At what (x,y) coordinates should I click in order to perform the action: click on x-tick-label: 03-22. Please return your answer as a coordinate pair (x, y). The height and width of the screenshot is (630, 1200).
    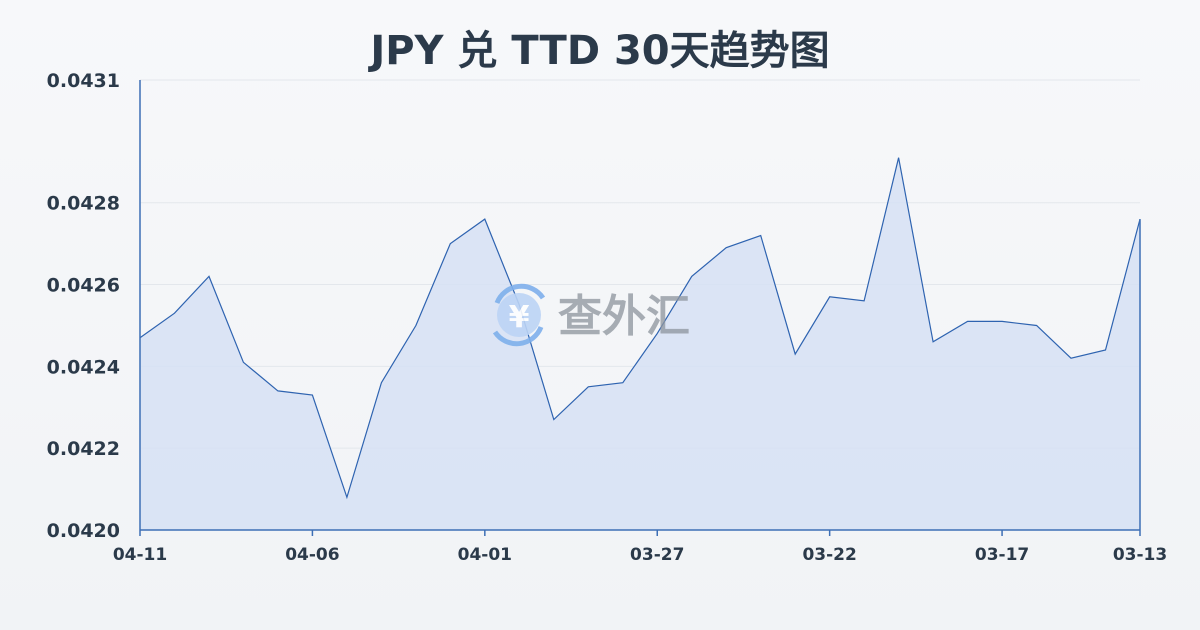
    Looking at the image, I should click on (829, 555).